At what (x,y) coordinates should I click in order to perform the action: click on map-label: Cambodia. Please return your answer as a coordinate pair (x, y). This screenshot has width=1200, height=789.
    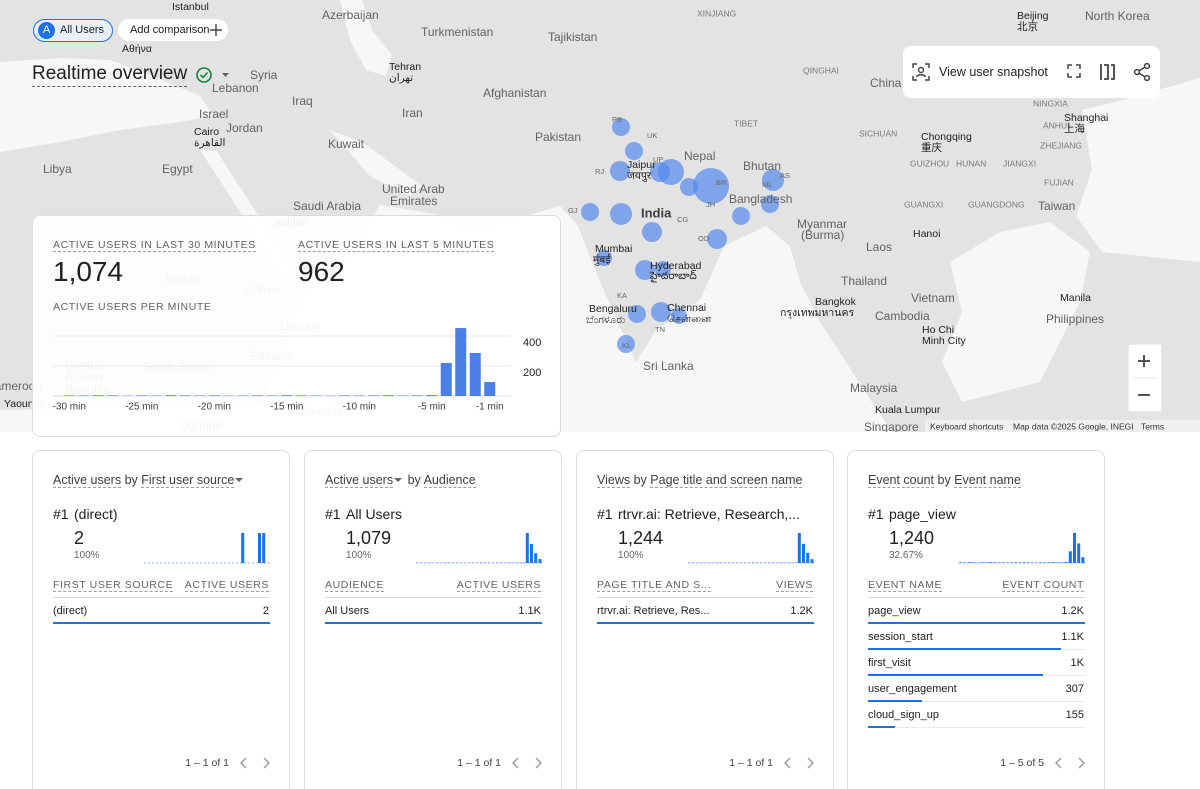
    Looking at the image, I should click on (902, 316).